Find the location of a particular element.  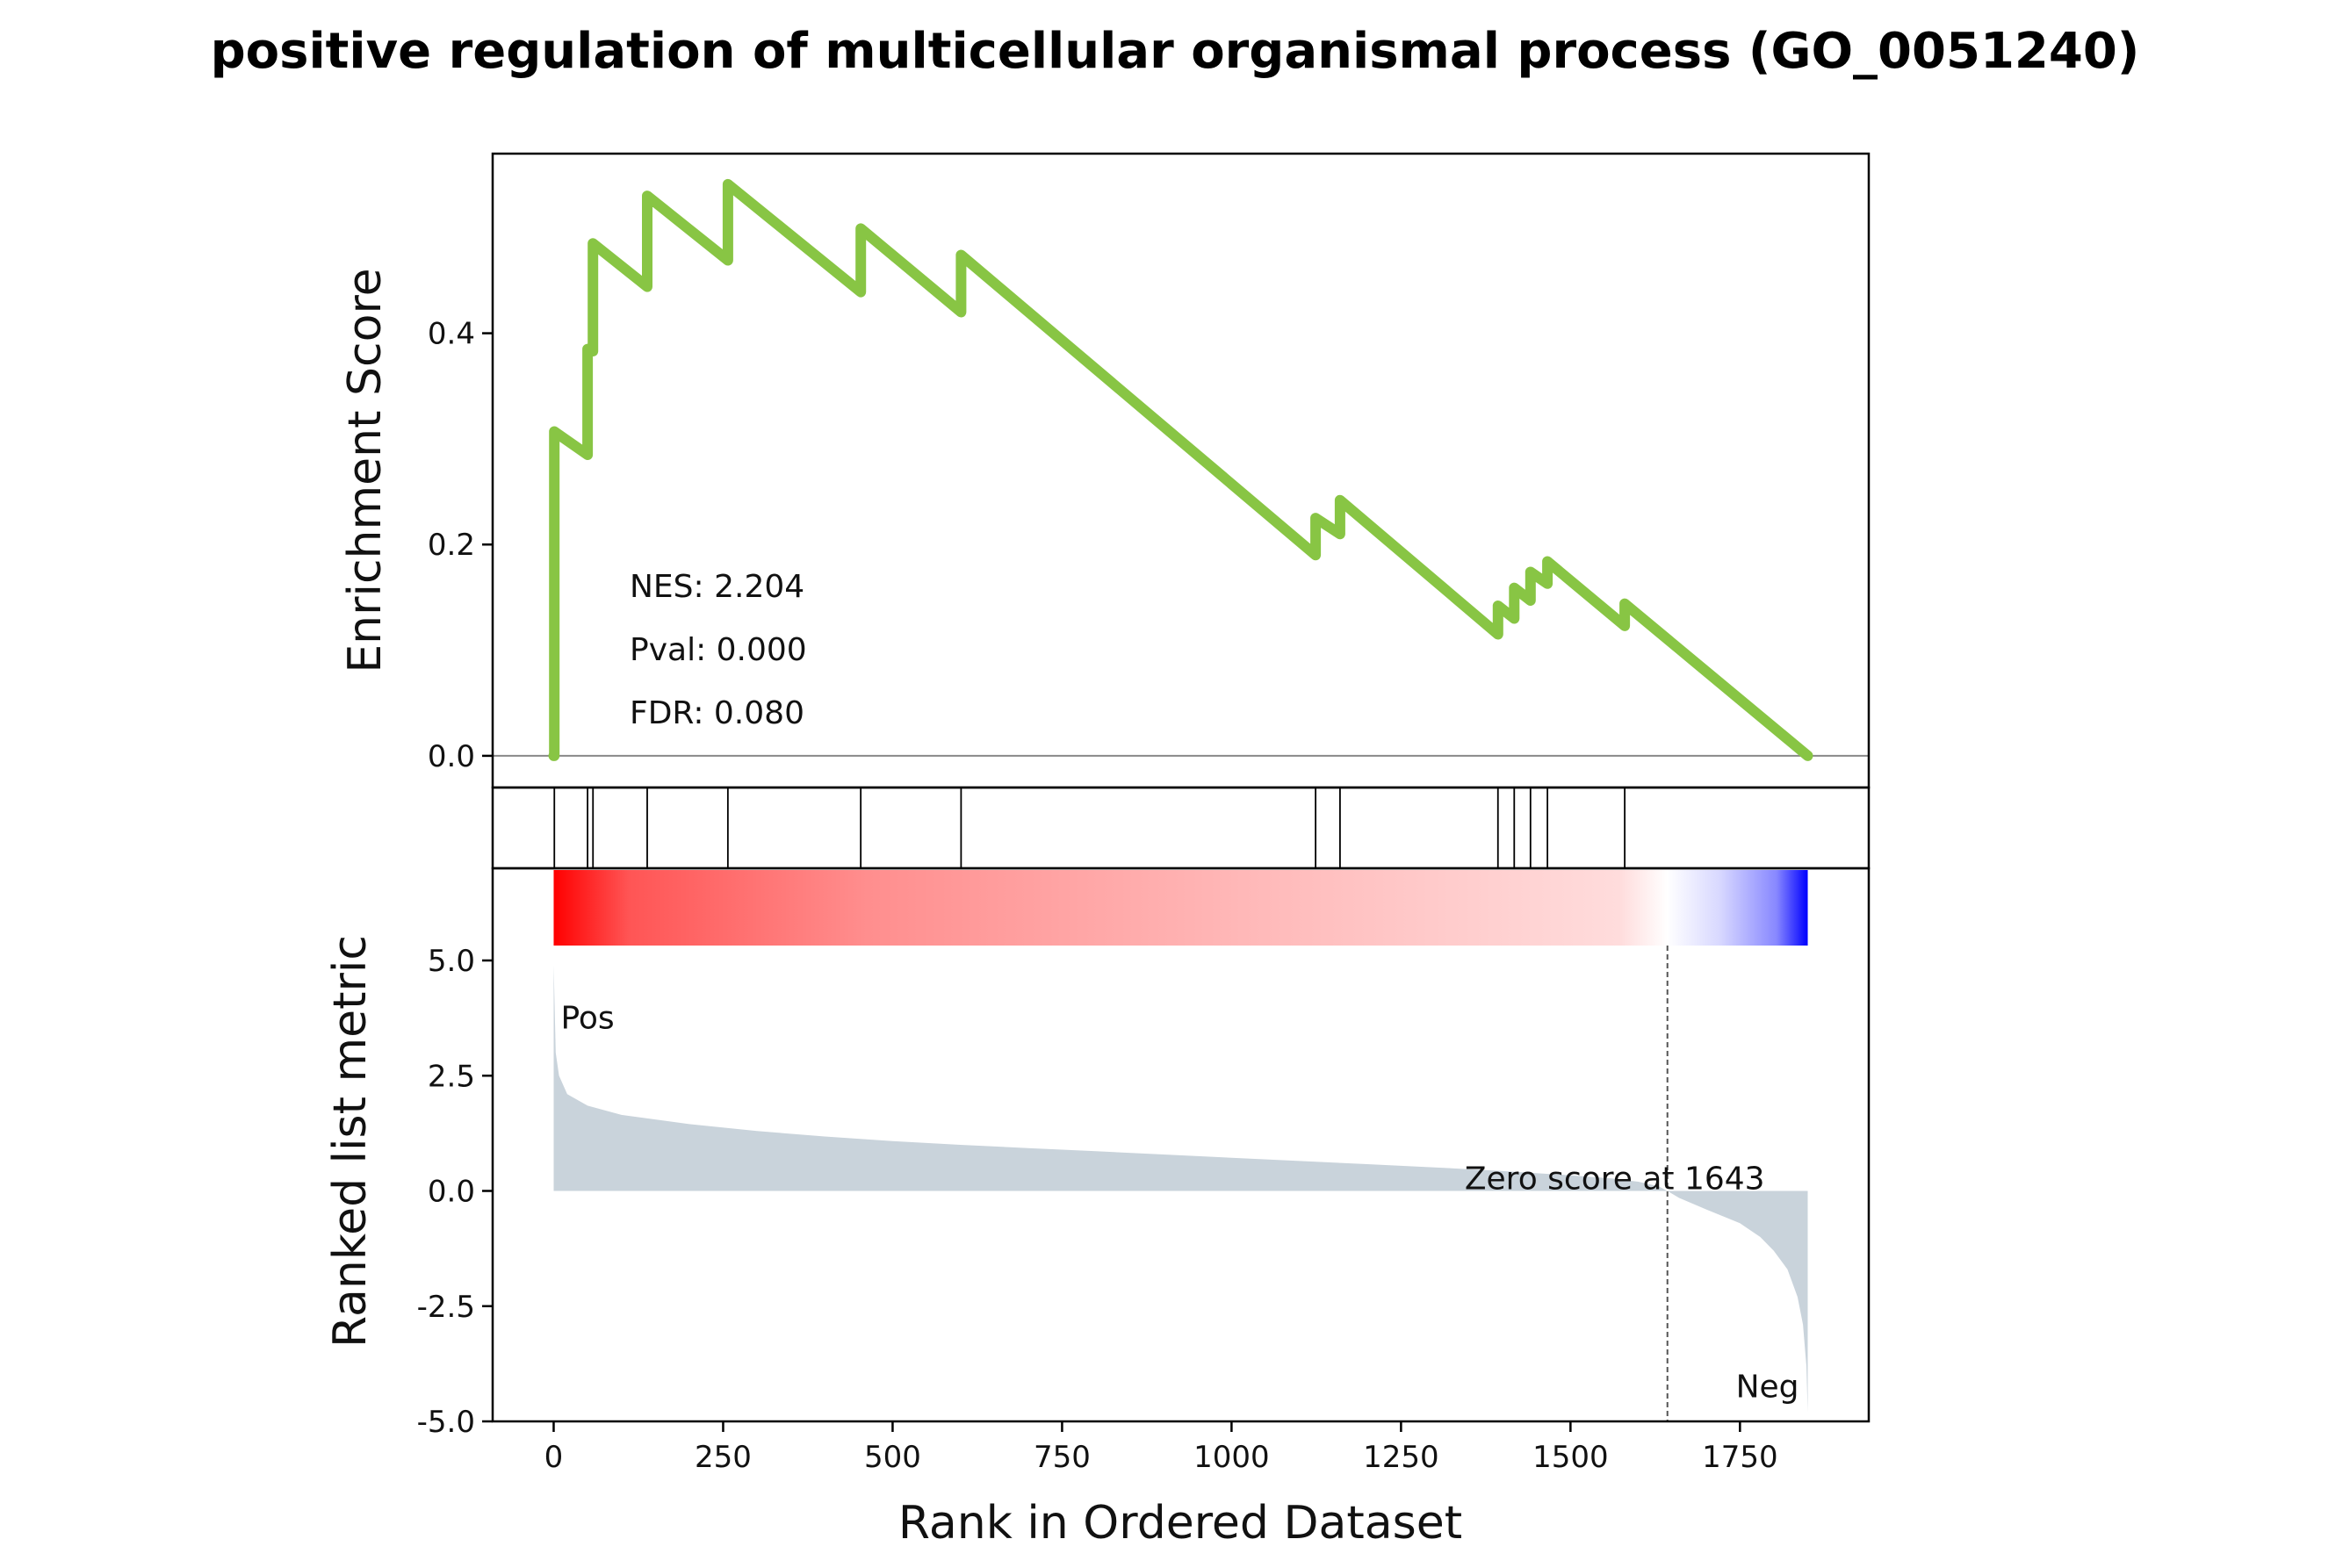

hits-panel-frame is located at coordinates (1181, 828).